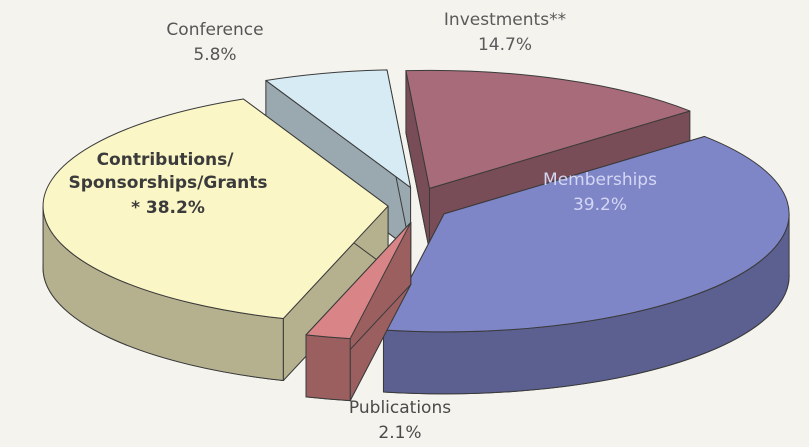  I want to click on slice-label: Contributions/ Sponsorships/Grants, so click(167, 171).